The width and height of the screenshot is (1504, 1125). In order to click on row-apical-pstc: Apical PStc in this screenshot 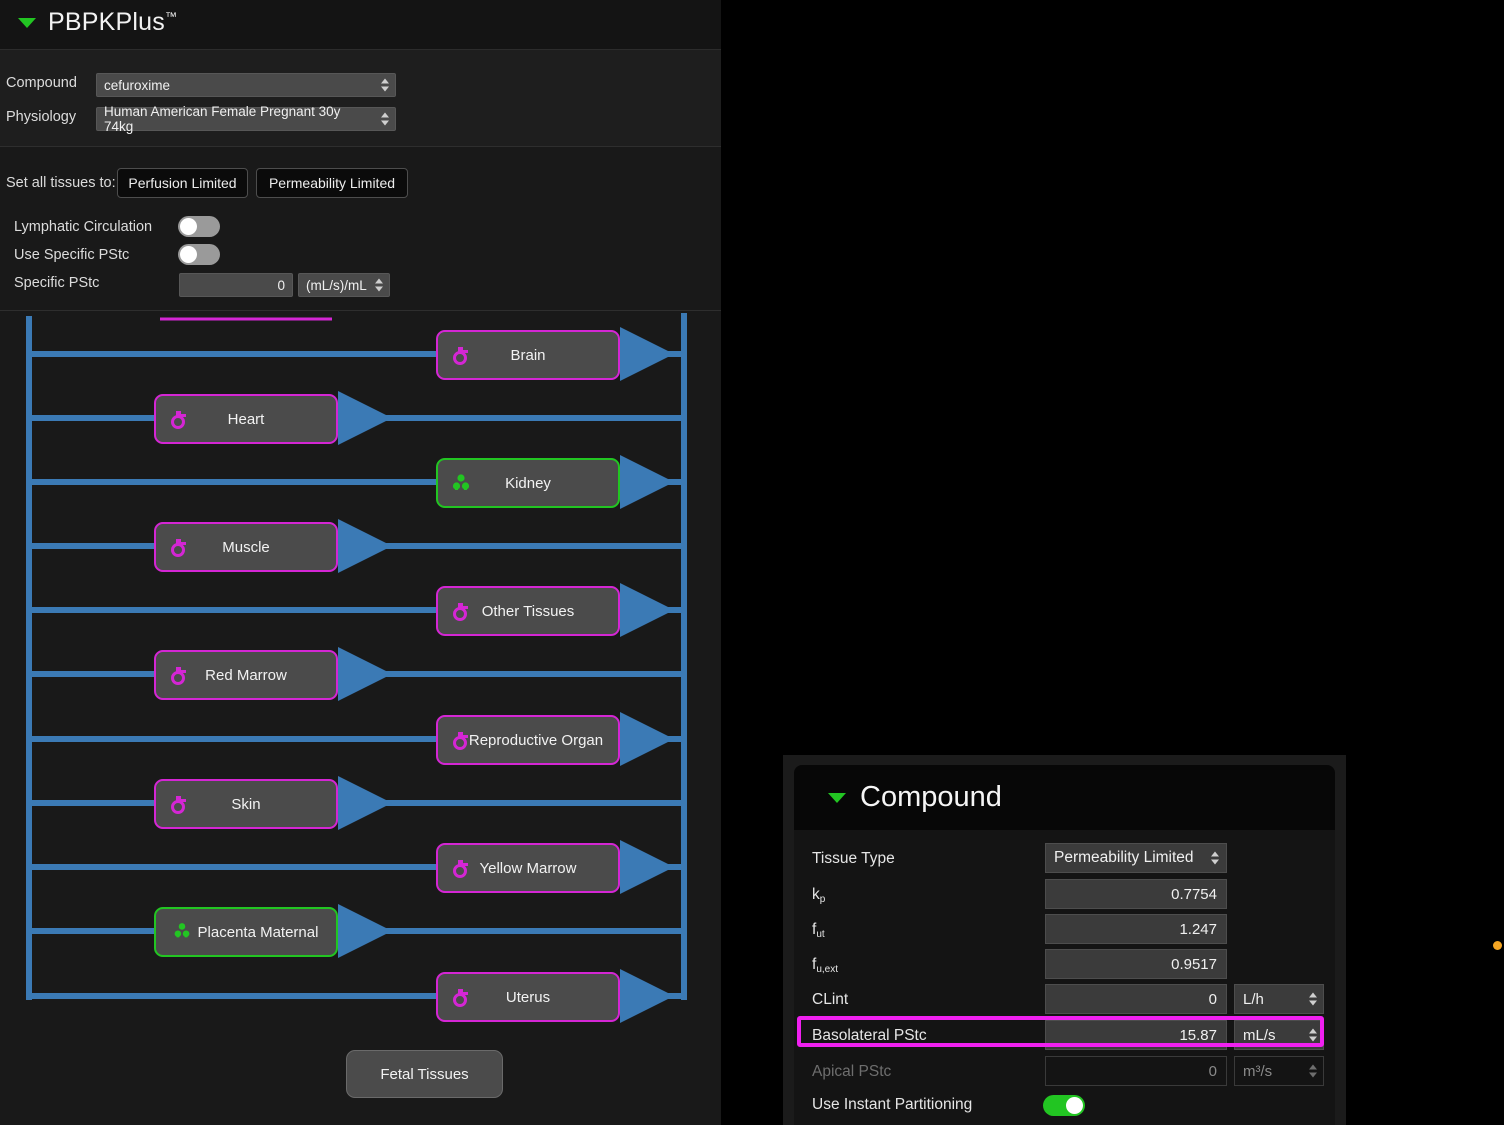, I will do `click(1064, 1072)`.